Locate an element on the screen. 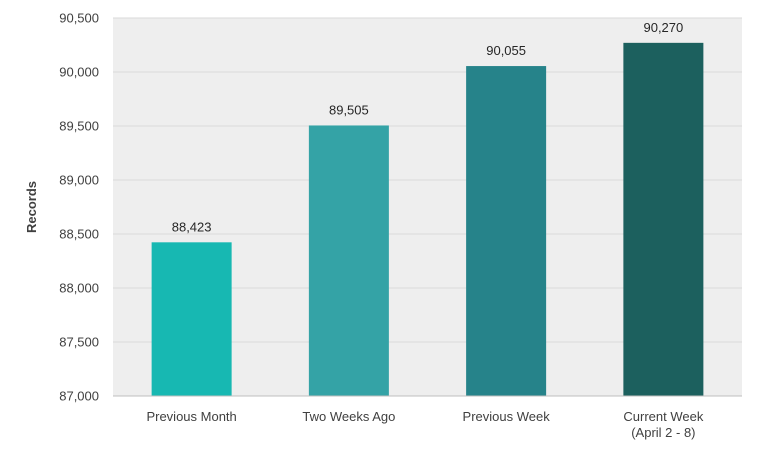 This screenshot has height=457, width=760. x-category-label: Previous Month is located at coordinates (191, 416).